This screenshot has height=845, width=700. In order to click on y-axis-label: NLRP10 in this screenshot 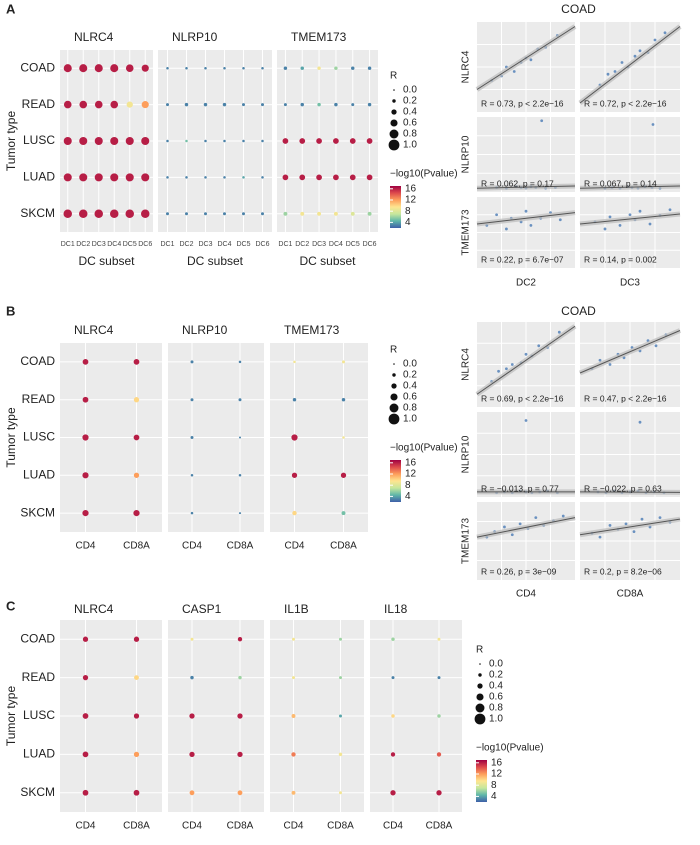, I will do `click(466, 454)`.